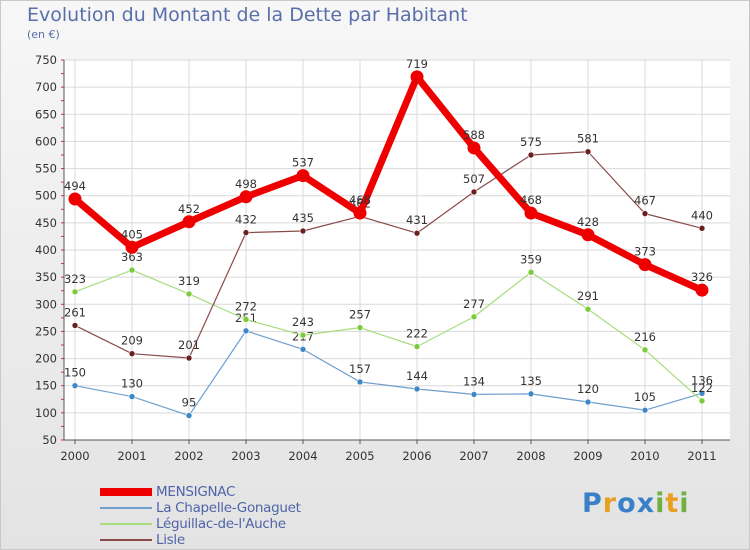  Describe the element at coordinates (474, 381) in the screenshot. I see `data-label: 134` at that location.